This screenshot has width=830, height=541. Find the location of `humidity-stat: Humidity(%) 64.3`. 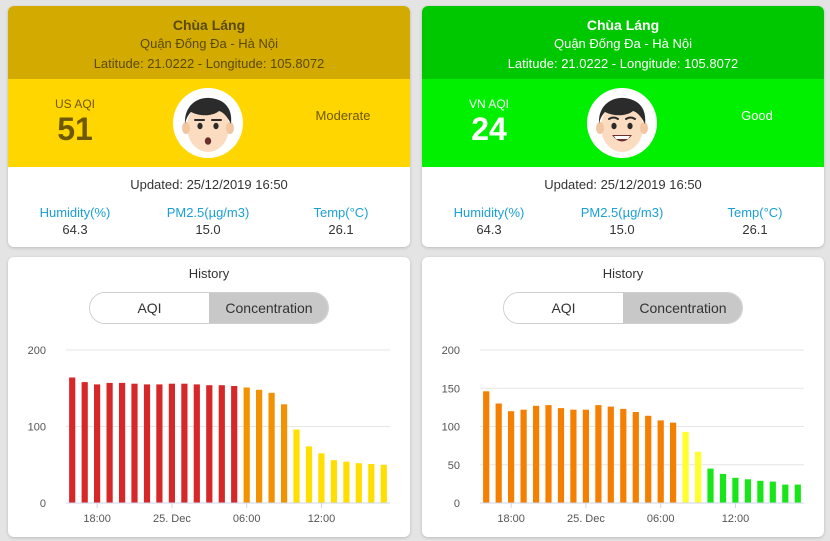

humidity-stat: Humidity(%) 64.3 is located at coordinates (75, 221).